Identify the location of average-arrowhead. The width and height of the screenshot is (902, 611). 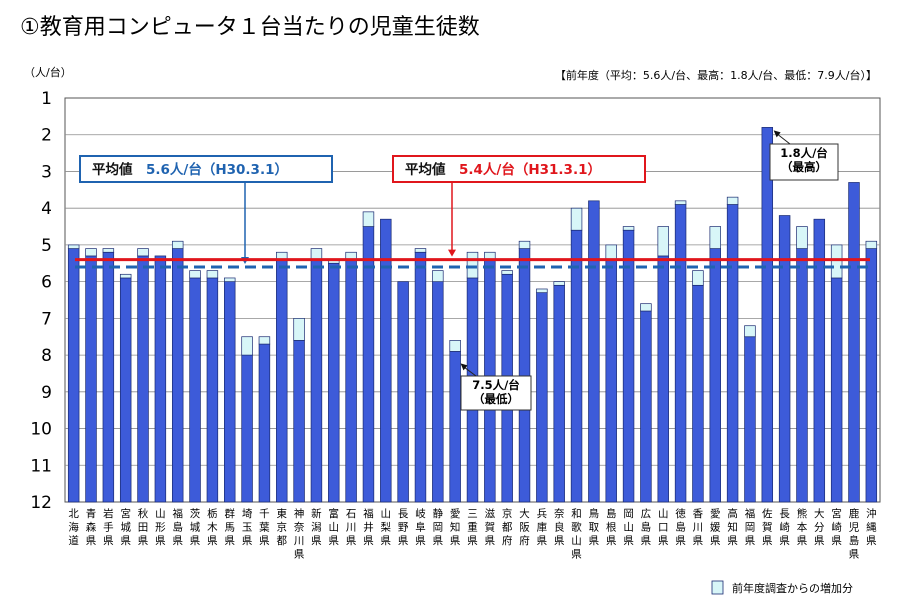
(452, 253).